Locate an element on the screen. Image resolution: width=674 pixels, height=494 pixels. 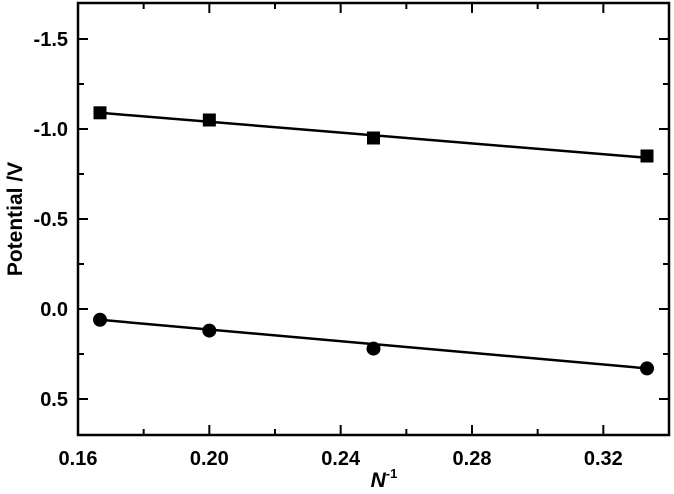
x-tick-label: 0.24 is located at coordinates (341, 459).